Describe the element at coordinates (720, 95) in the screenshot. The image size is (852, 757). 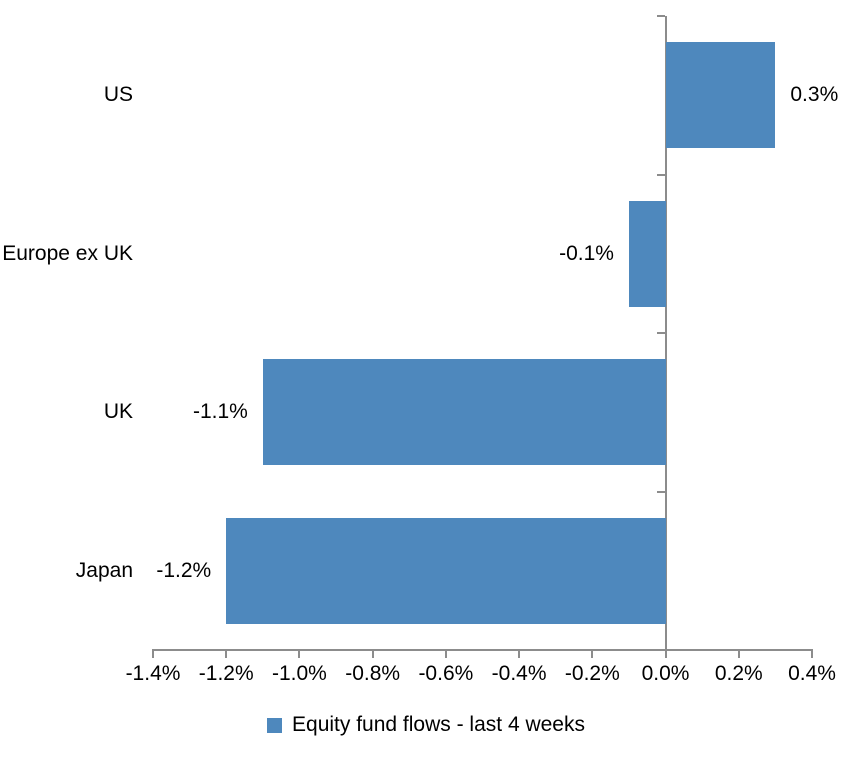
I see `bar-us` at that location.